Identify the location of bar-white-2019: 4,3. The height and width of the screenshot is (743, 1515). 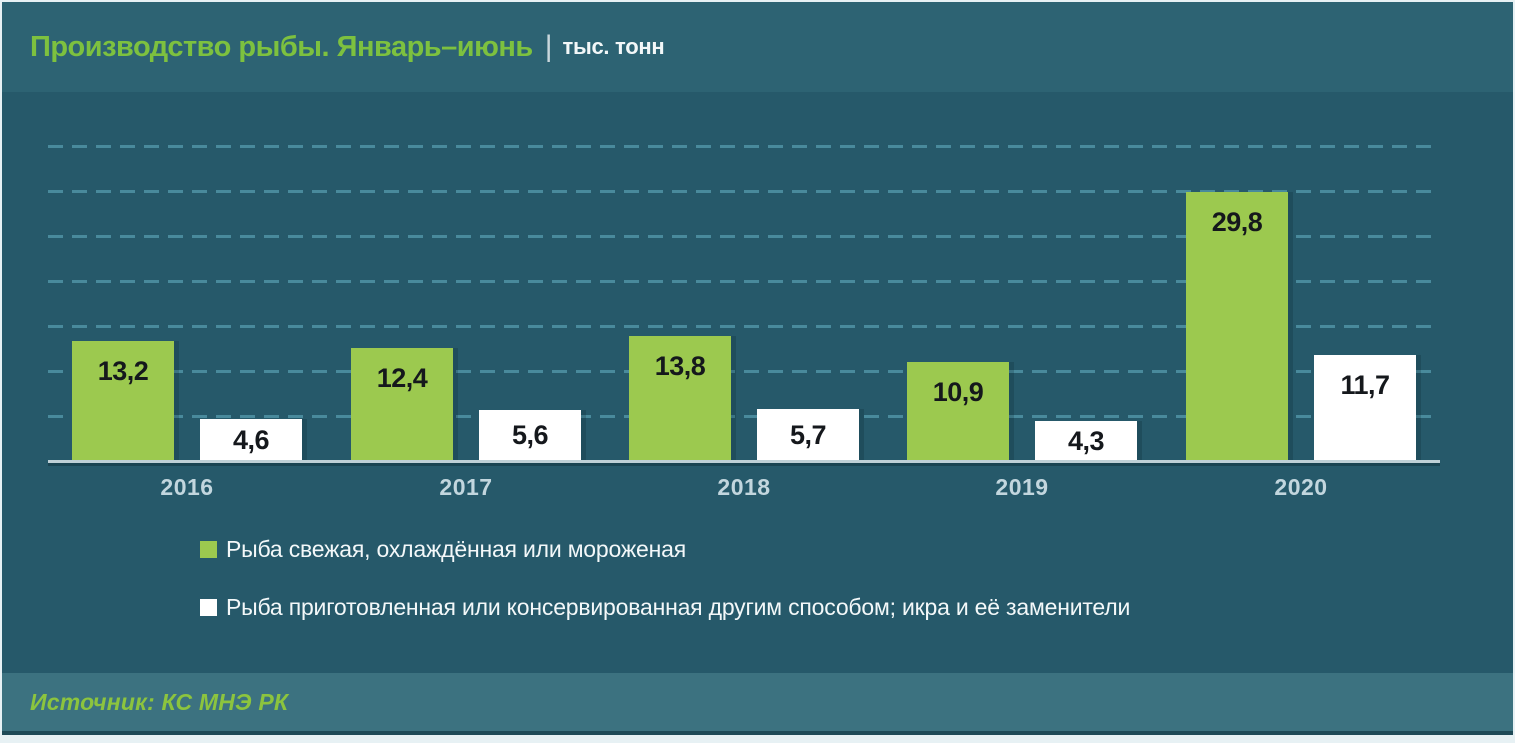
(1086, 440).